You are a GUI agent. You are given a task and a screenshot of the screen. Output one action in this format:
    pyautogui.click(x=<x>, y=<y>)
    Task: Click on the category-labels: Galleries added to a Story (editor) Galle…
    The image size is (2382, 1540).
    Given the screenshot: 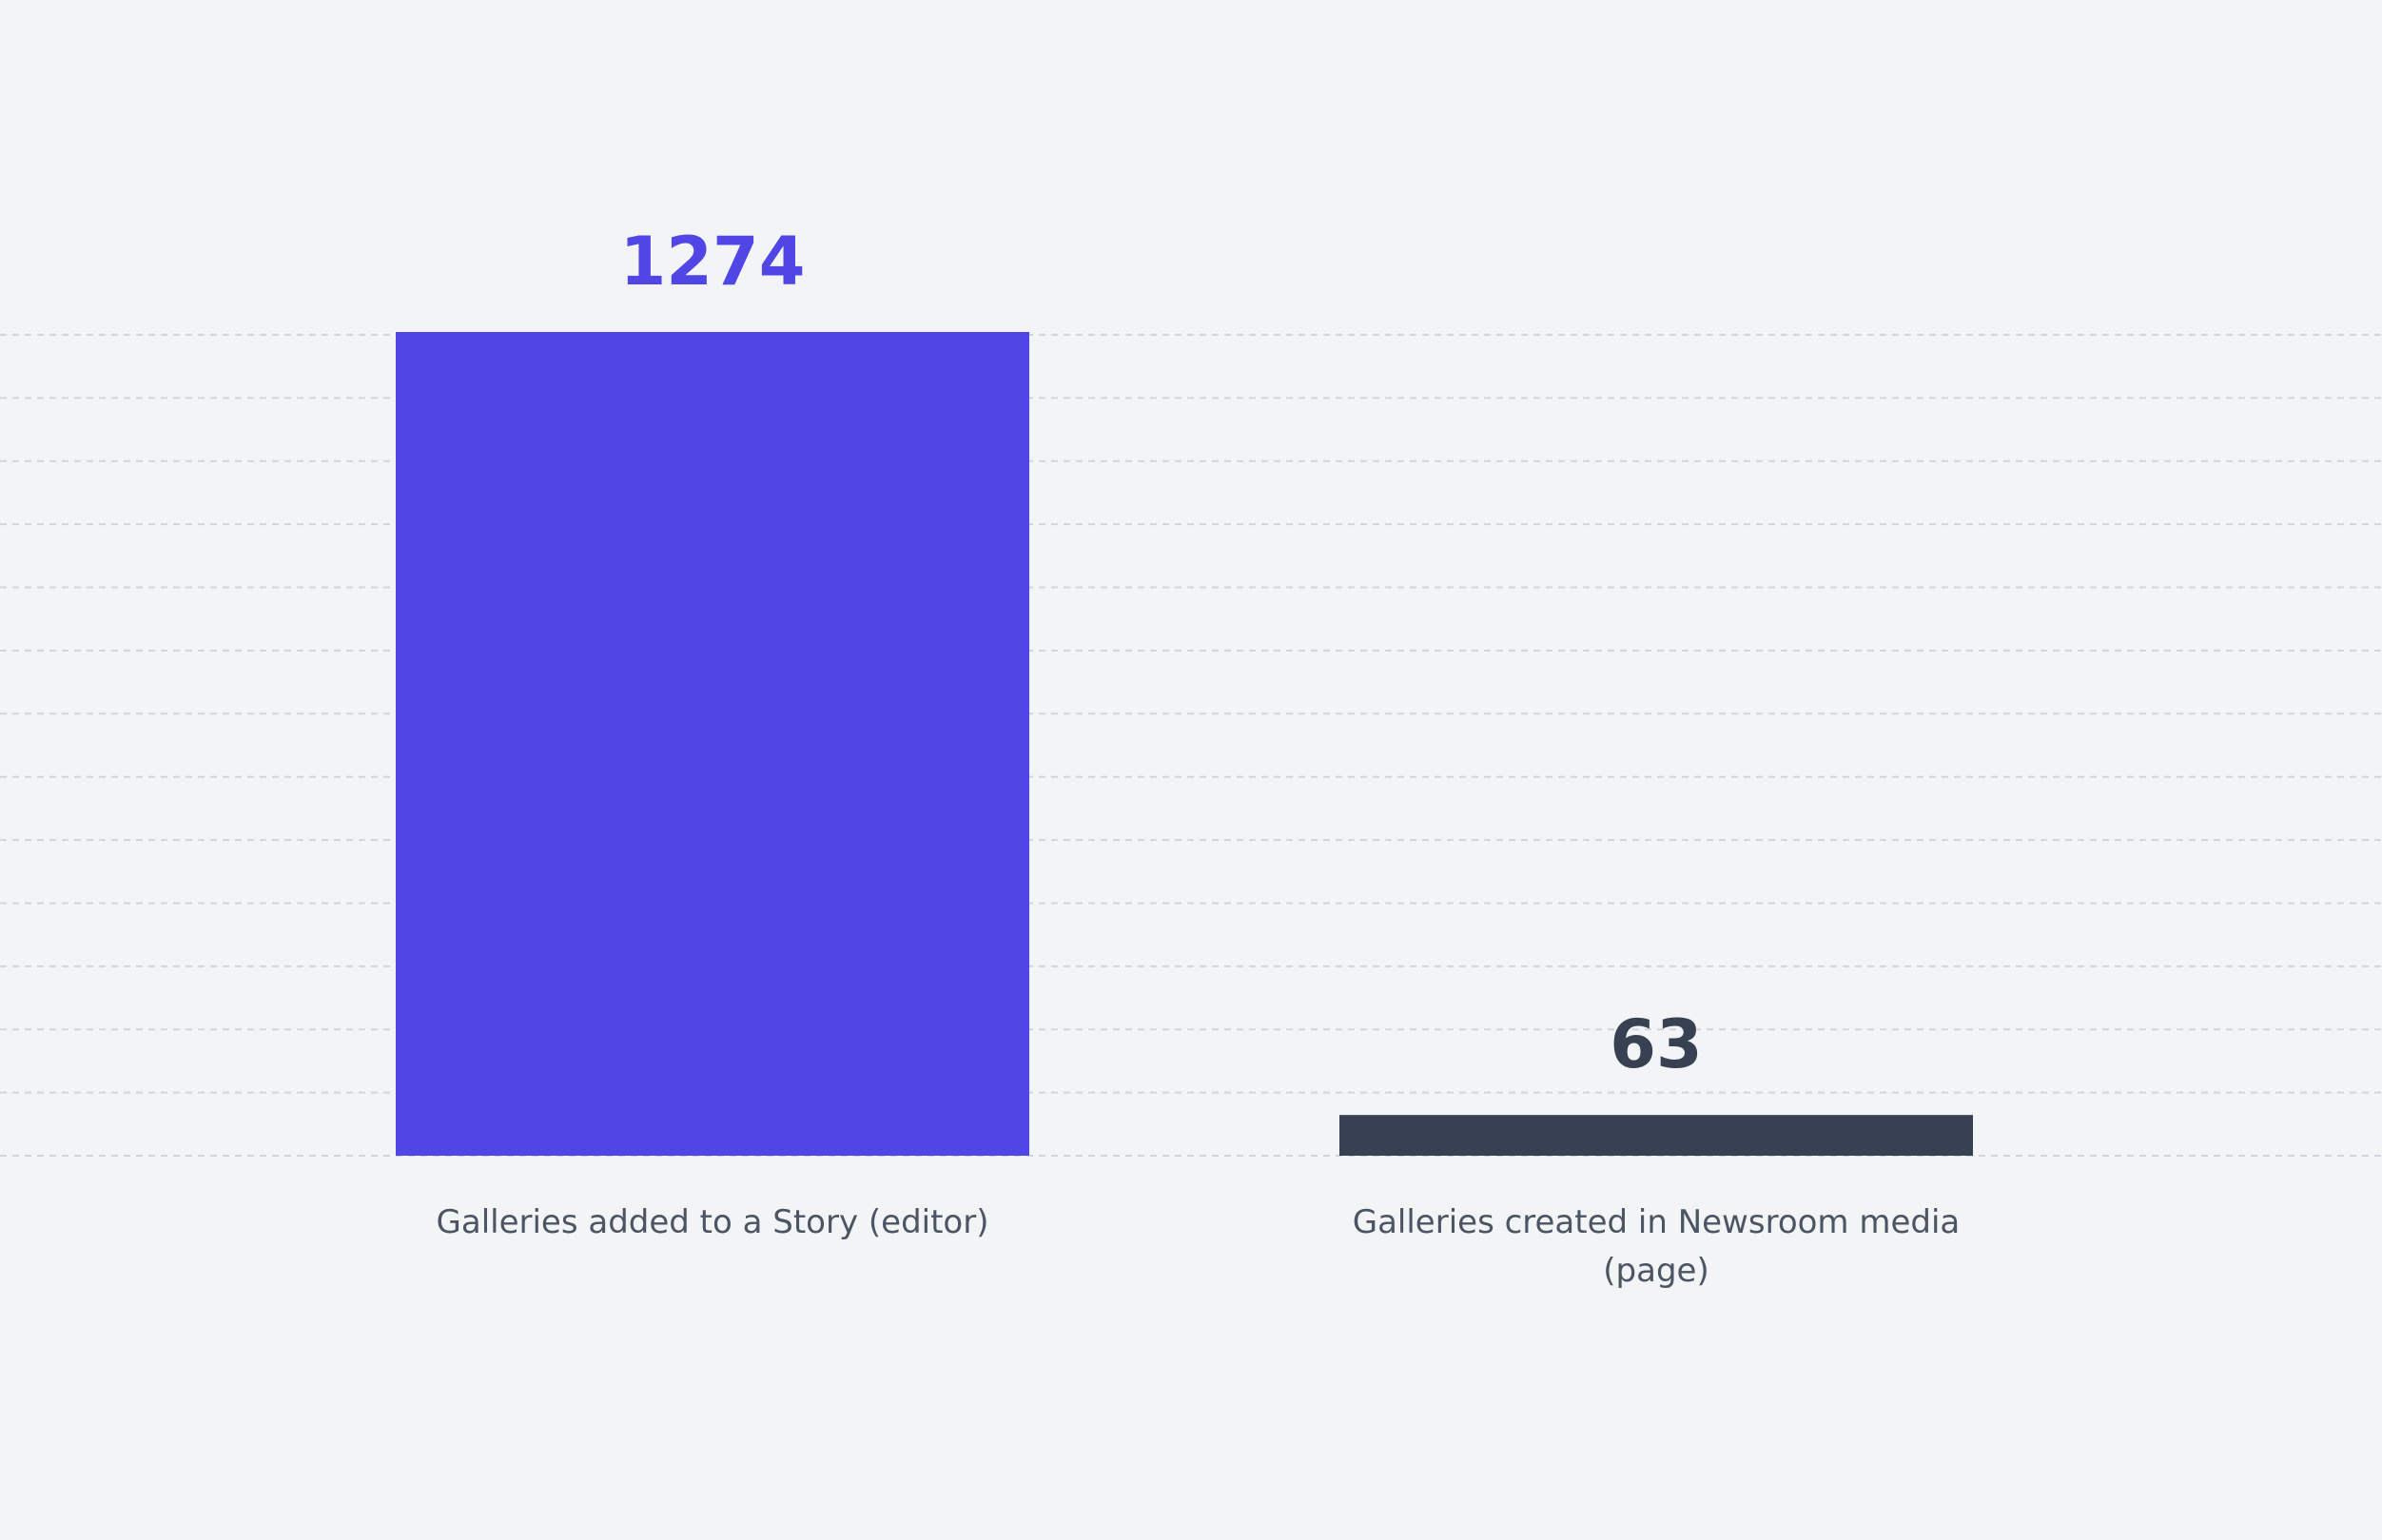 What is the action you would take?
    pyautogui.click(x=1199, y=1247)
    